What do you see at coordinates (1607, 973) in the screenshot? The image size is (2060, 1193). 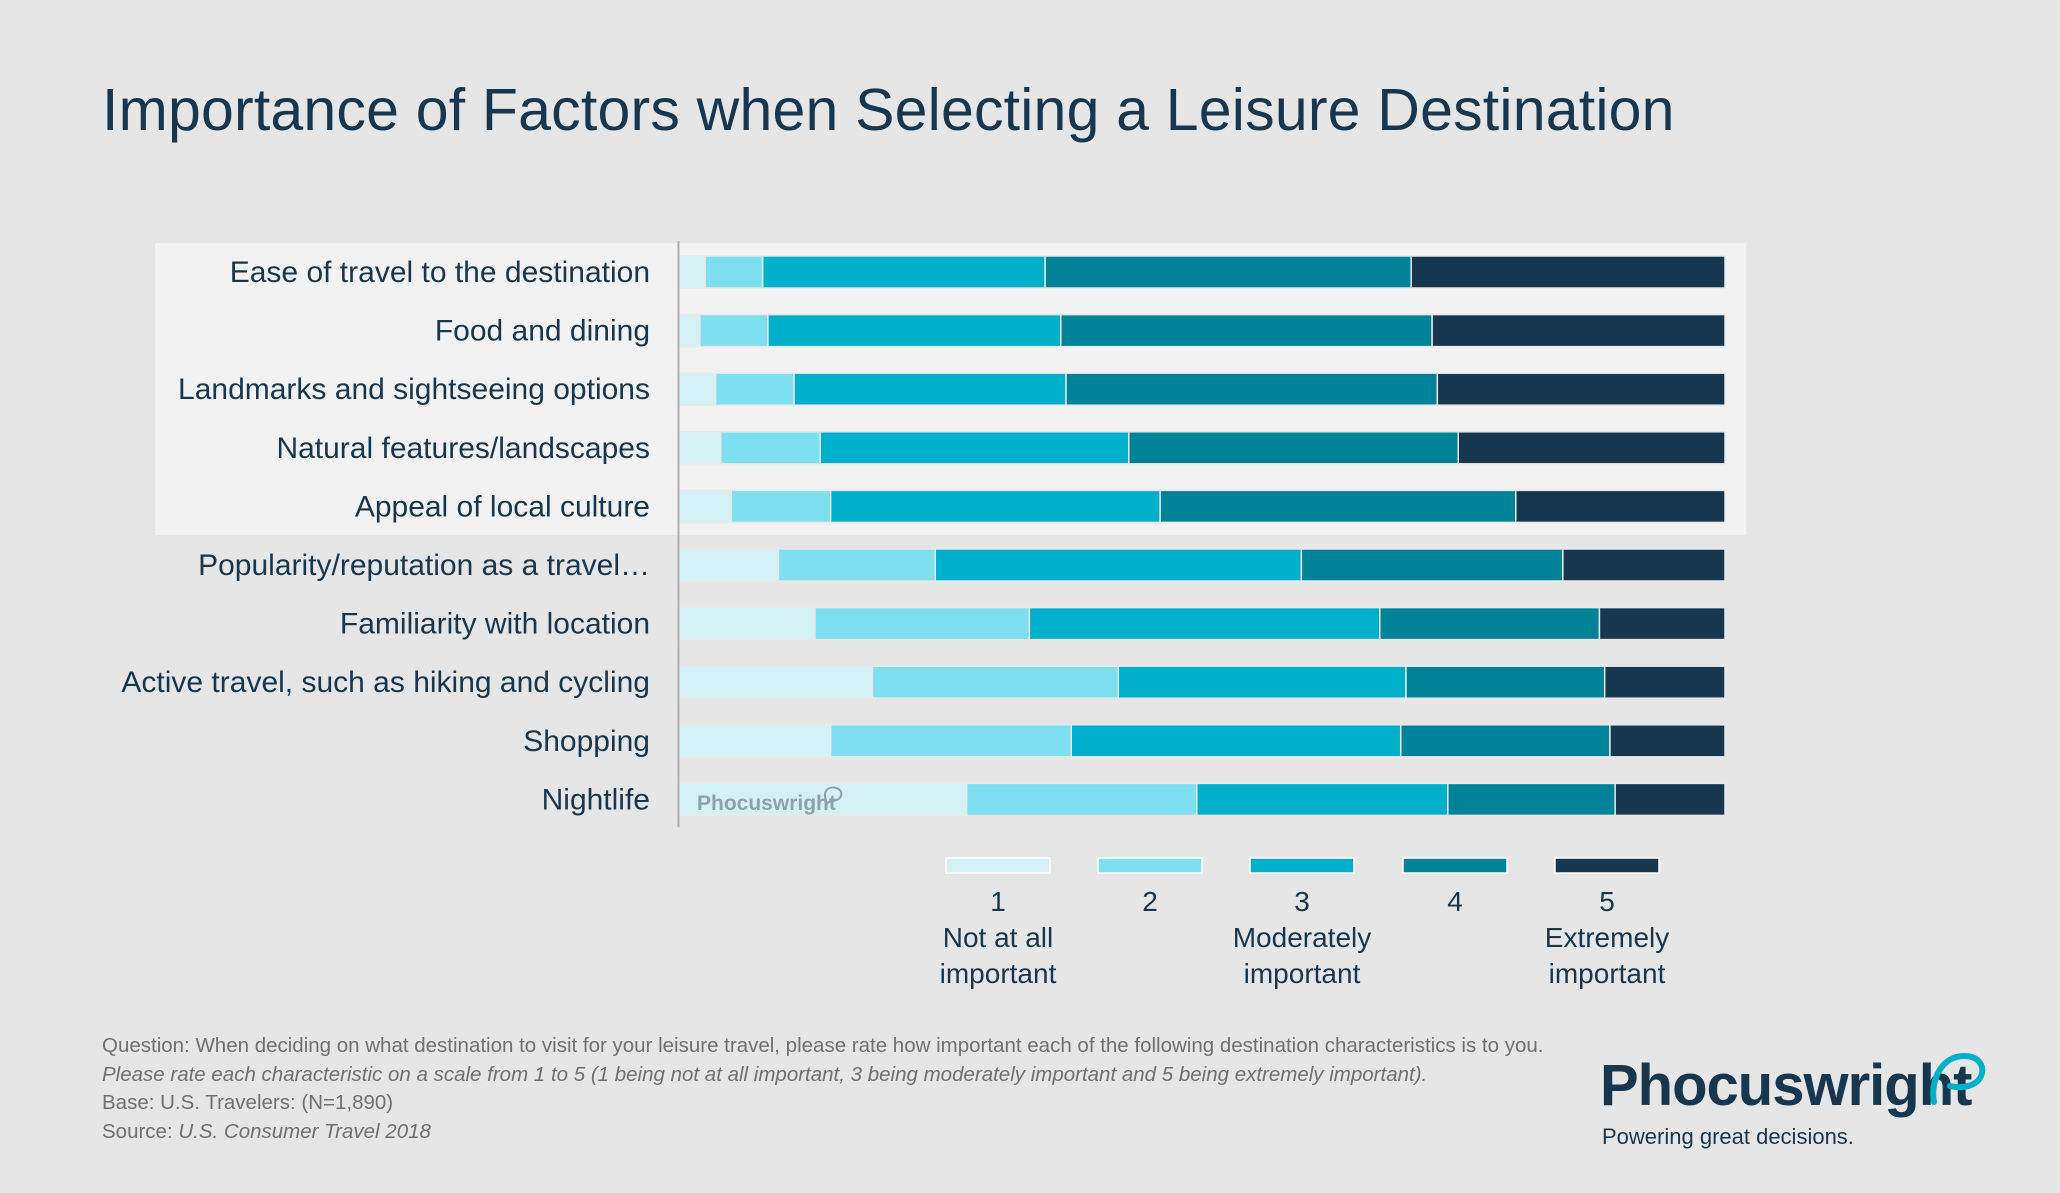 I see `legend-description-5-line-2: important` at bounding box center [1607, 973].